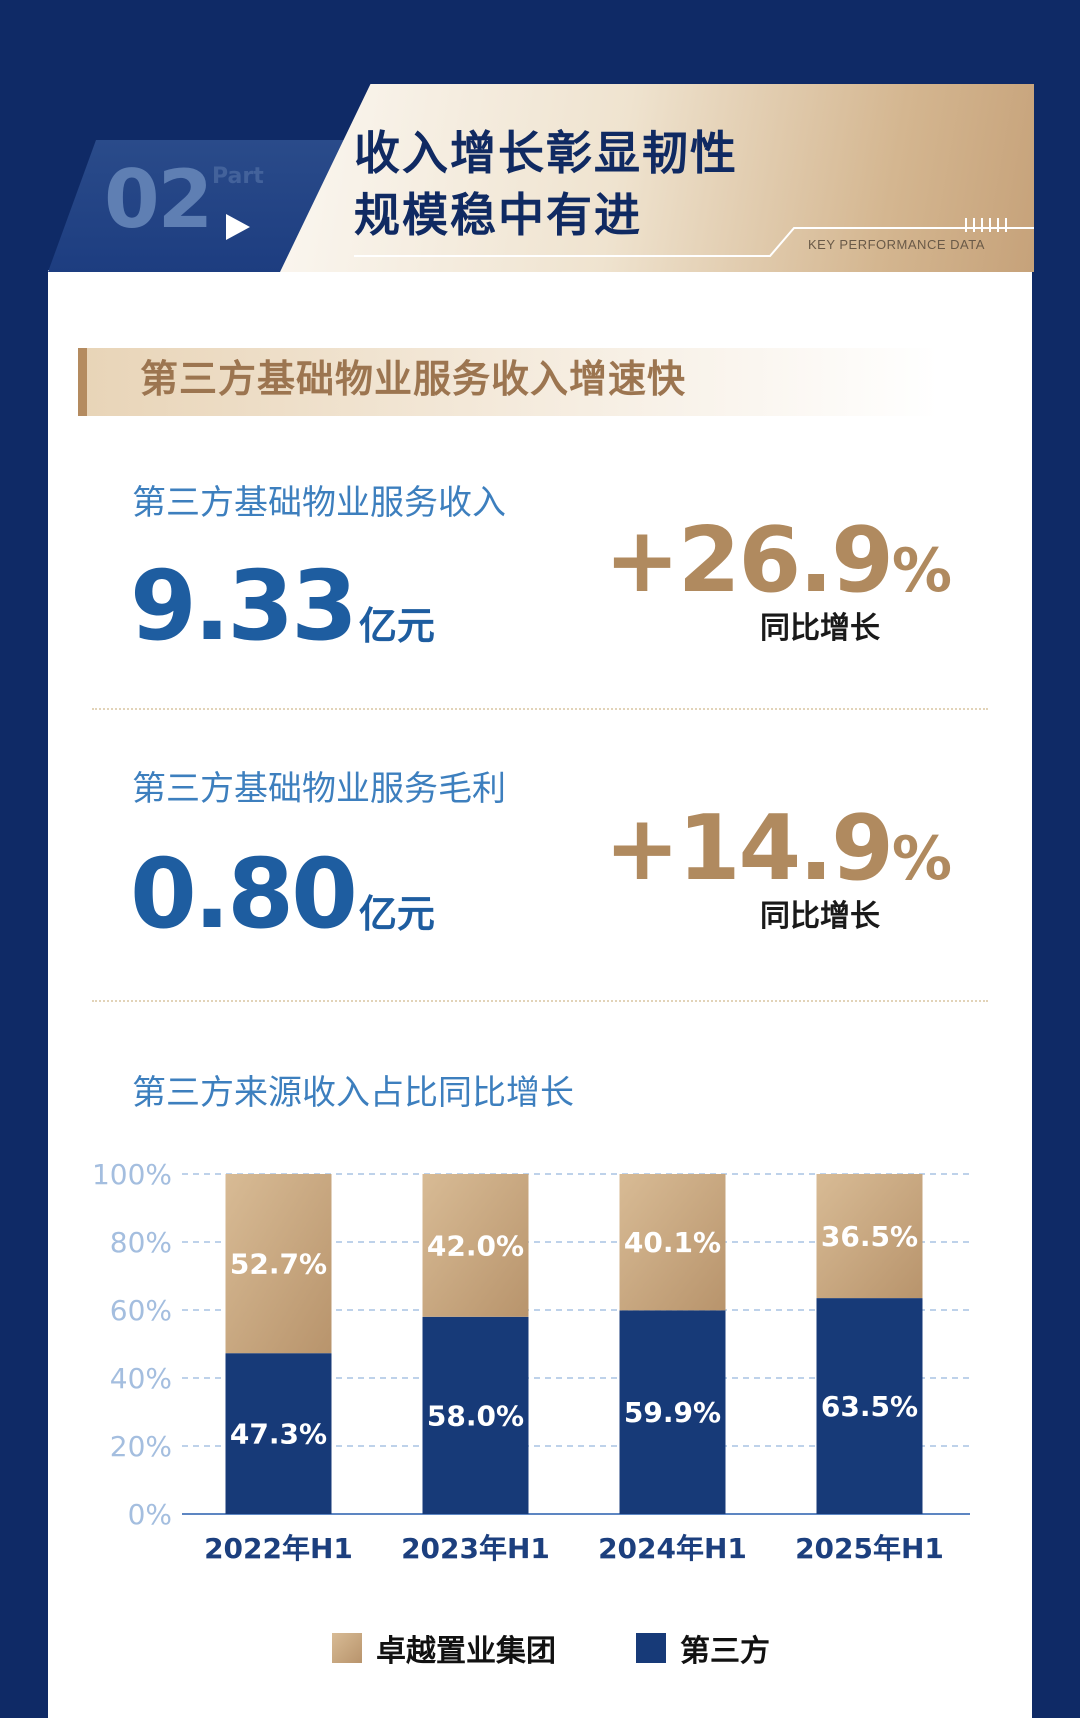  What do you see at coordinates (396, 914) in the screenshot?
I see `metric-profit-unit: 亿元` at bounding box center [396, 914].